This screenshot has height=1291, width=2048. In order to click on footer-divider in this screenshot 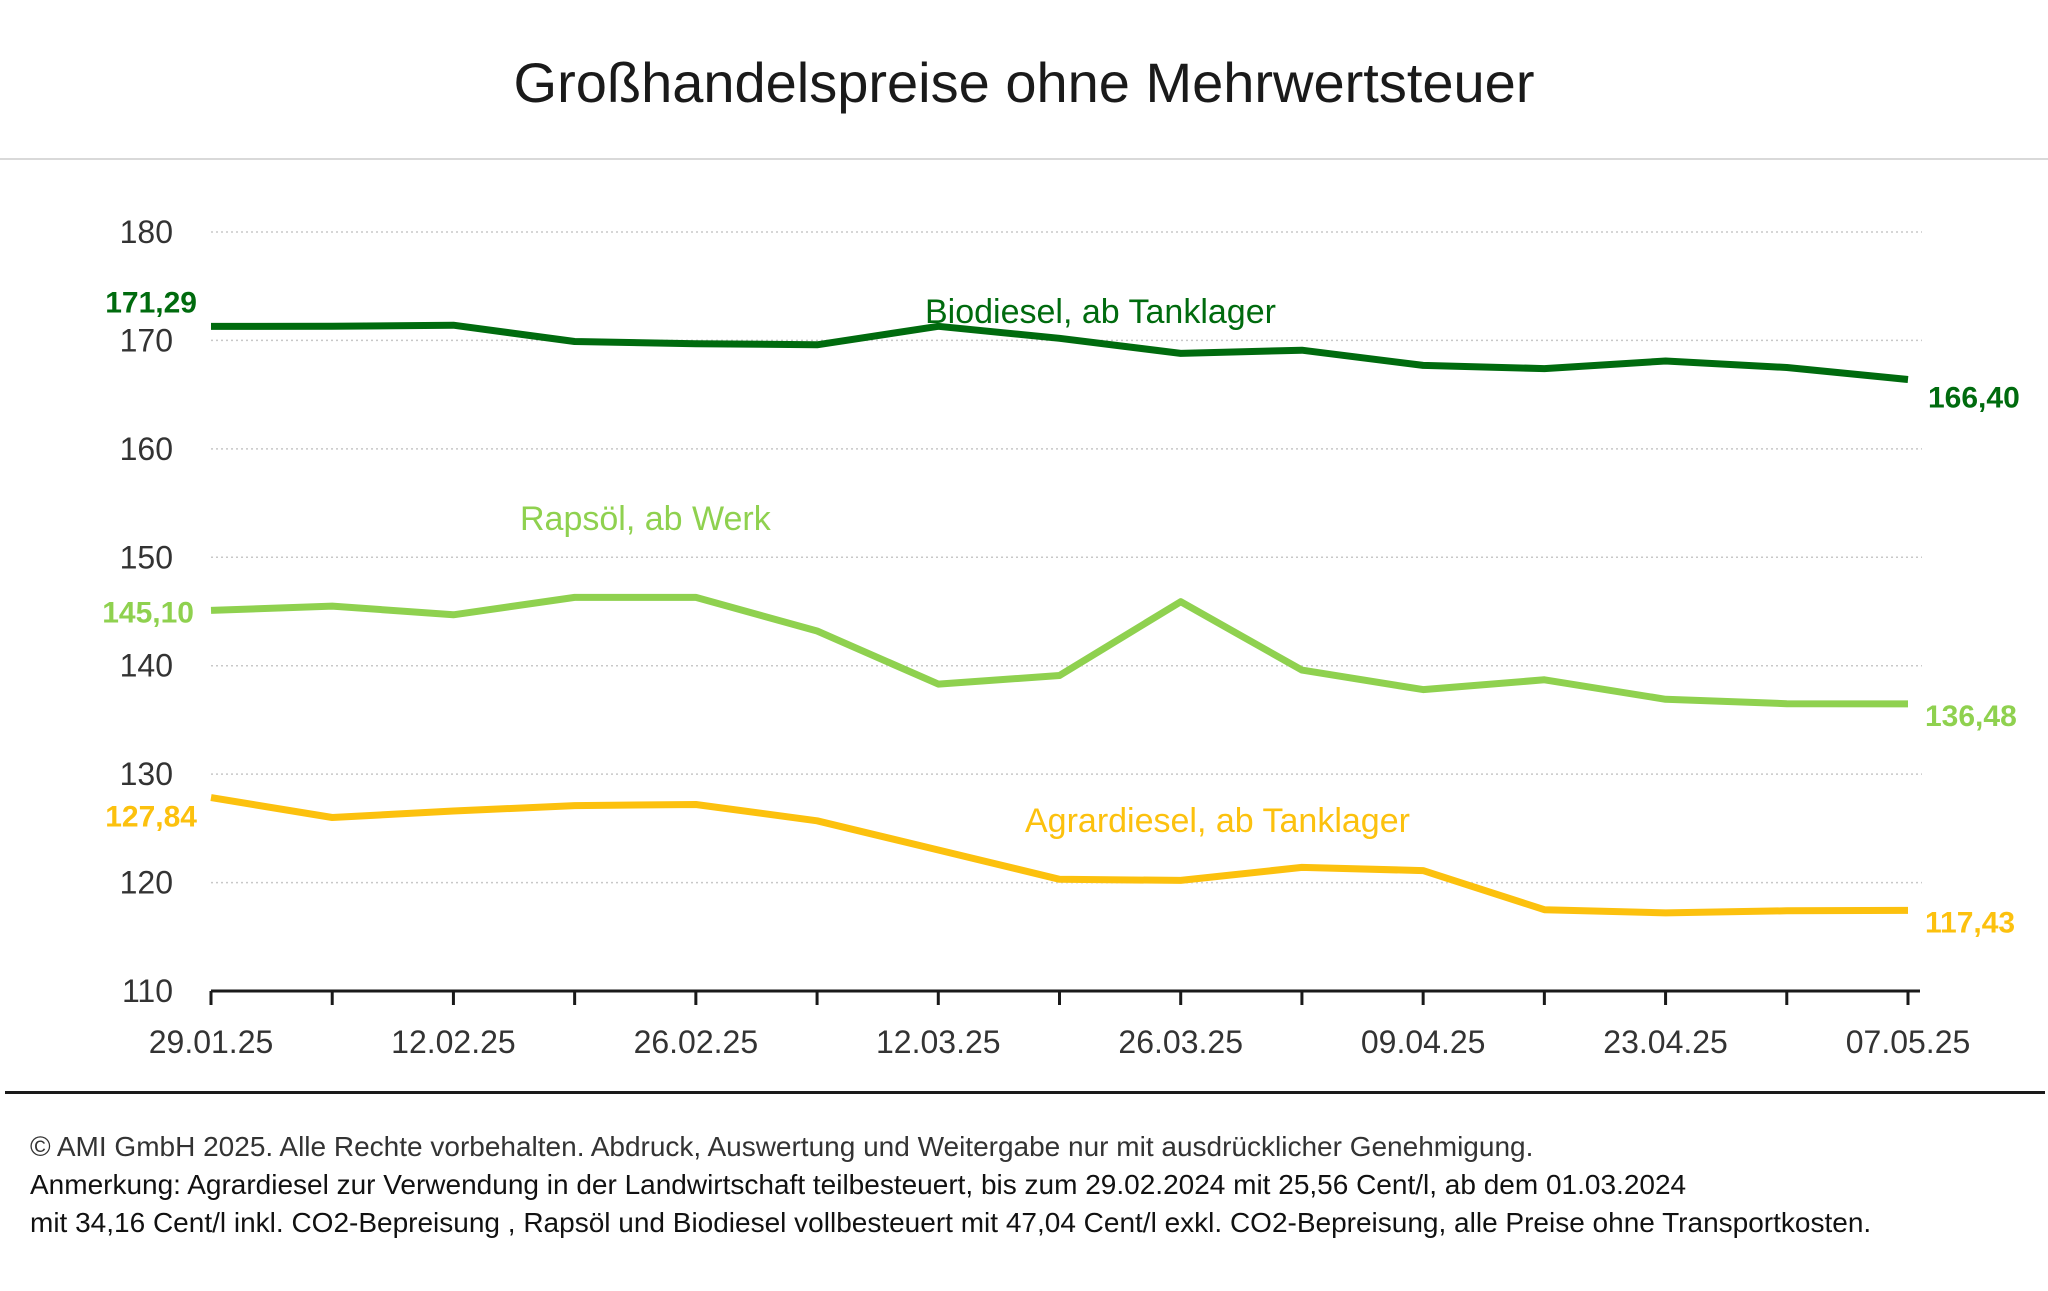, I will do `click(1025, 1092)`.